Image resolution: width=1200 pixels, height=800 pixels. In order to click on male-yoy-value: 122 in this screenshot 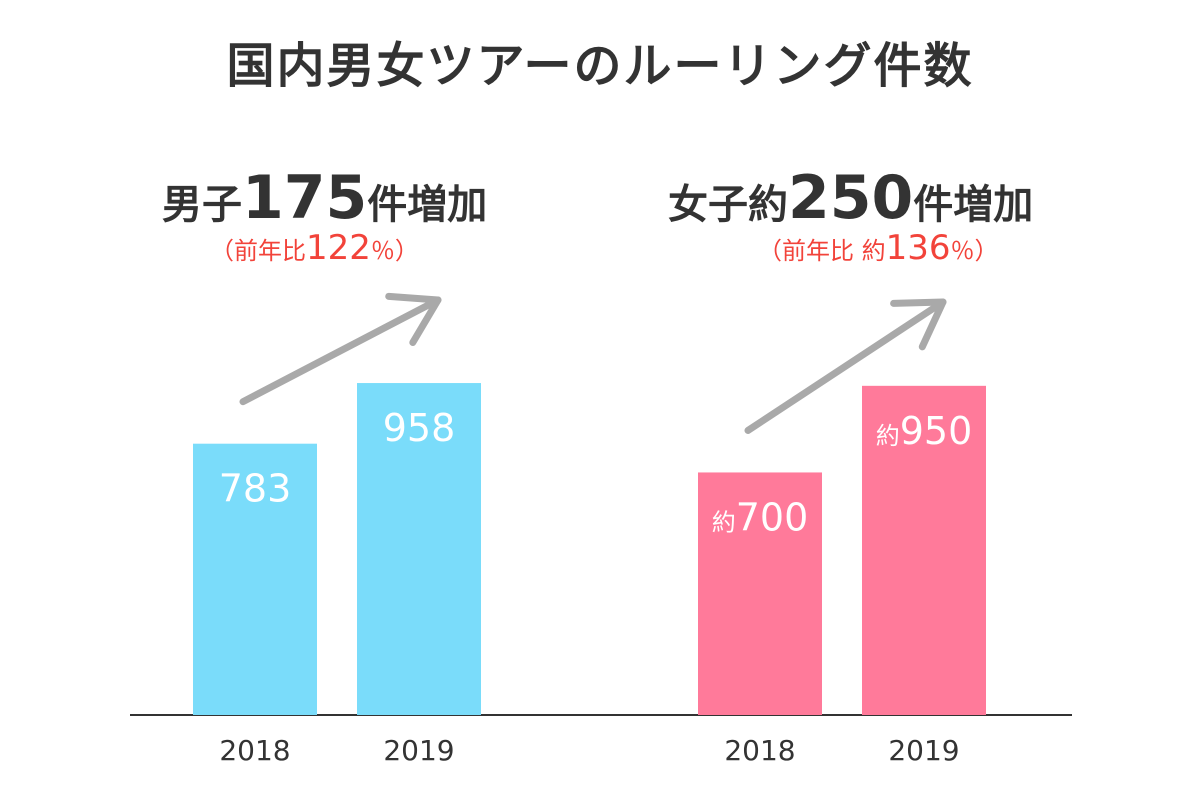, I will do `click(338, 248)`.